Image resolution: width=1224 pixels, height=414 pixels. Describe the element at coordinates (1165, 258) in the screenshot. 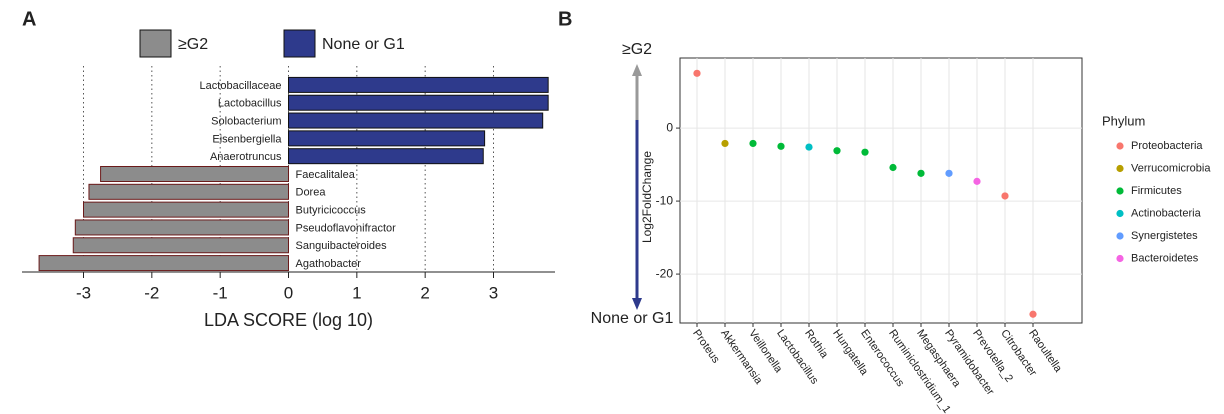

I see `legend-label: Bacteroidetes` at that location.